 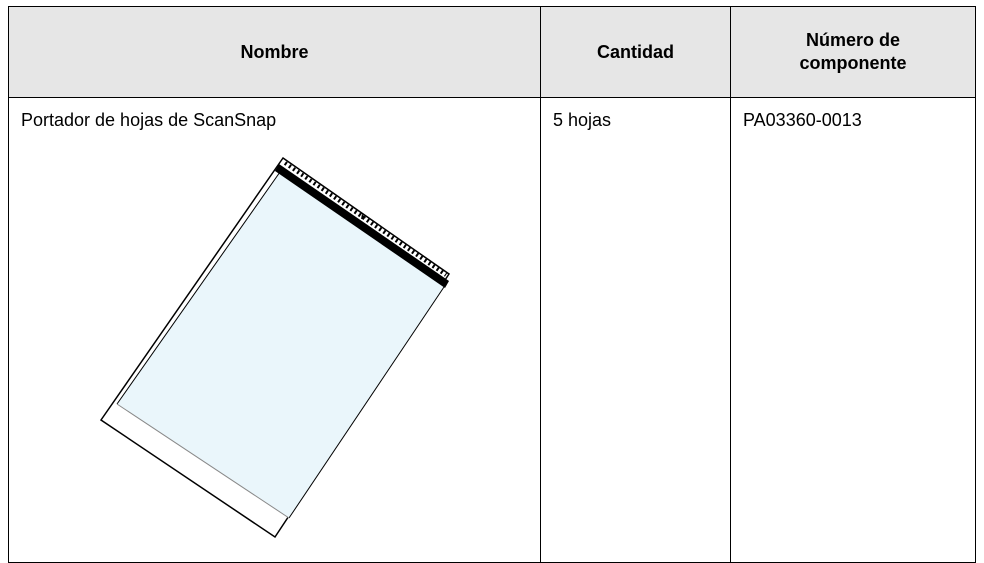 I want to click on header-cell: Número de componente, so click(x=853, y=52).